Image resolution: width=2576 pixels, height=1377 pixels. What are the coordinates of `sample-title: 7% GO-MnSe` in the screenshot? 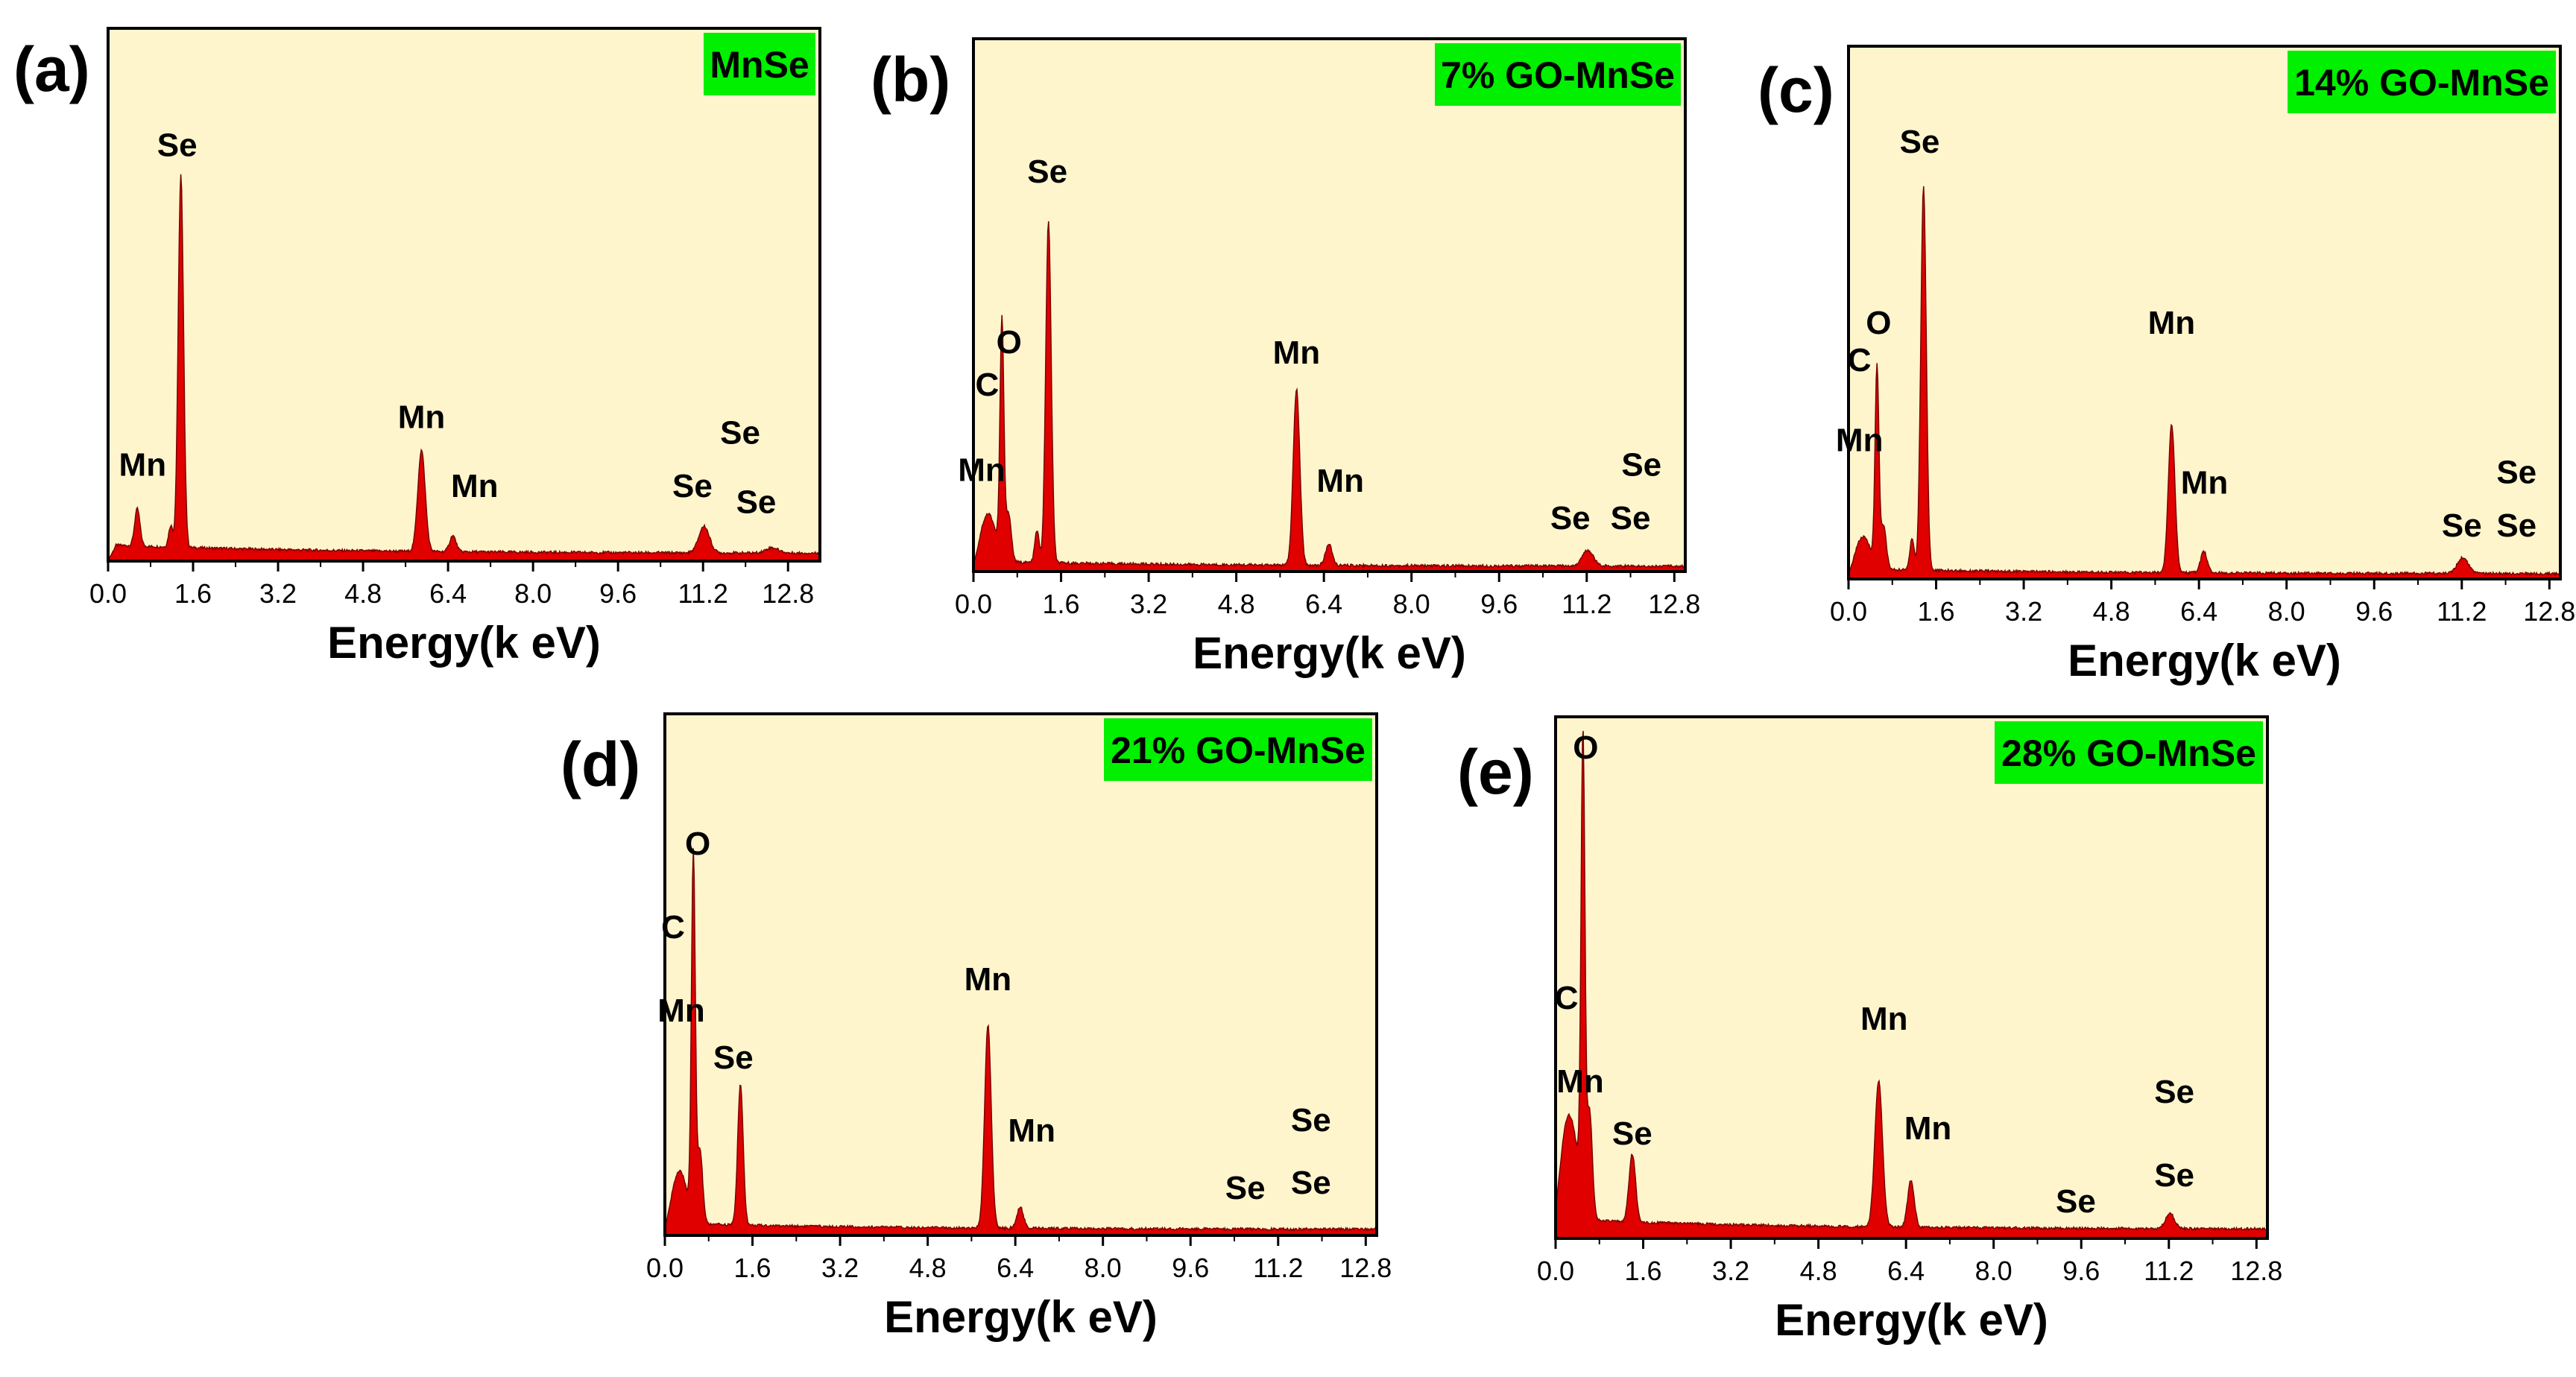 It's located at (1558, 75).